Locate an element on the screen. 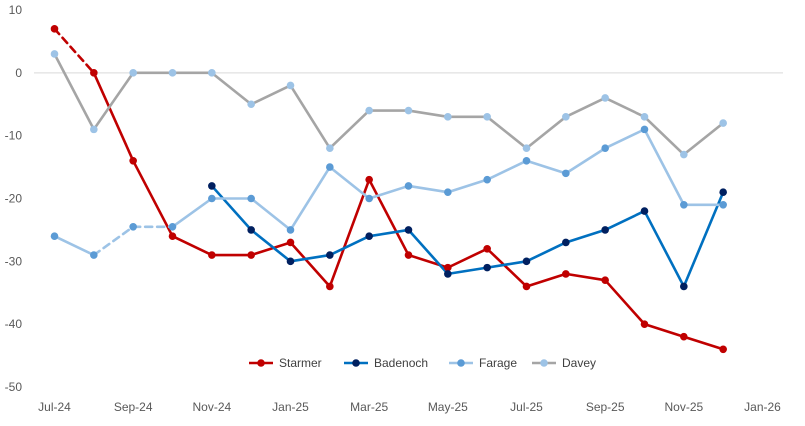  y-tick-label: -30 is located at coordinates (14, 261).